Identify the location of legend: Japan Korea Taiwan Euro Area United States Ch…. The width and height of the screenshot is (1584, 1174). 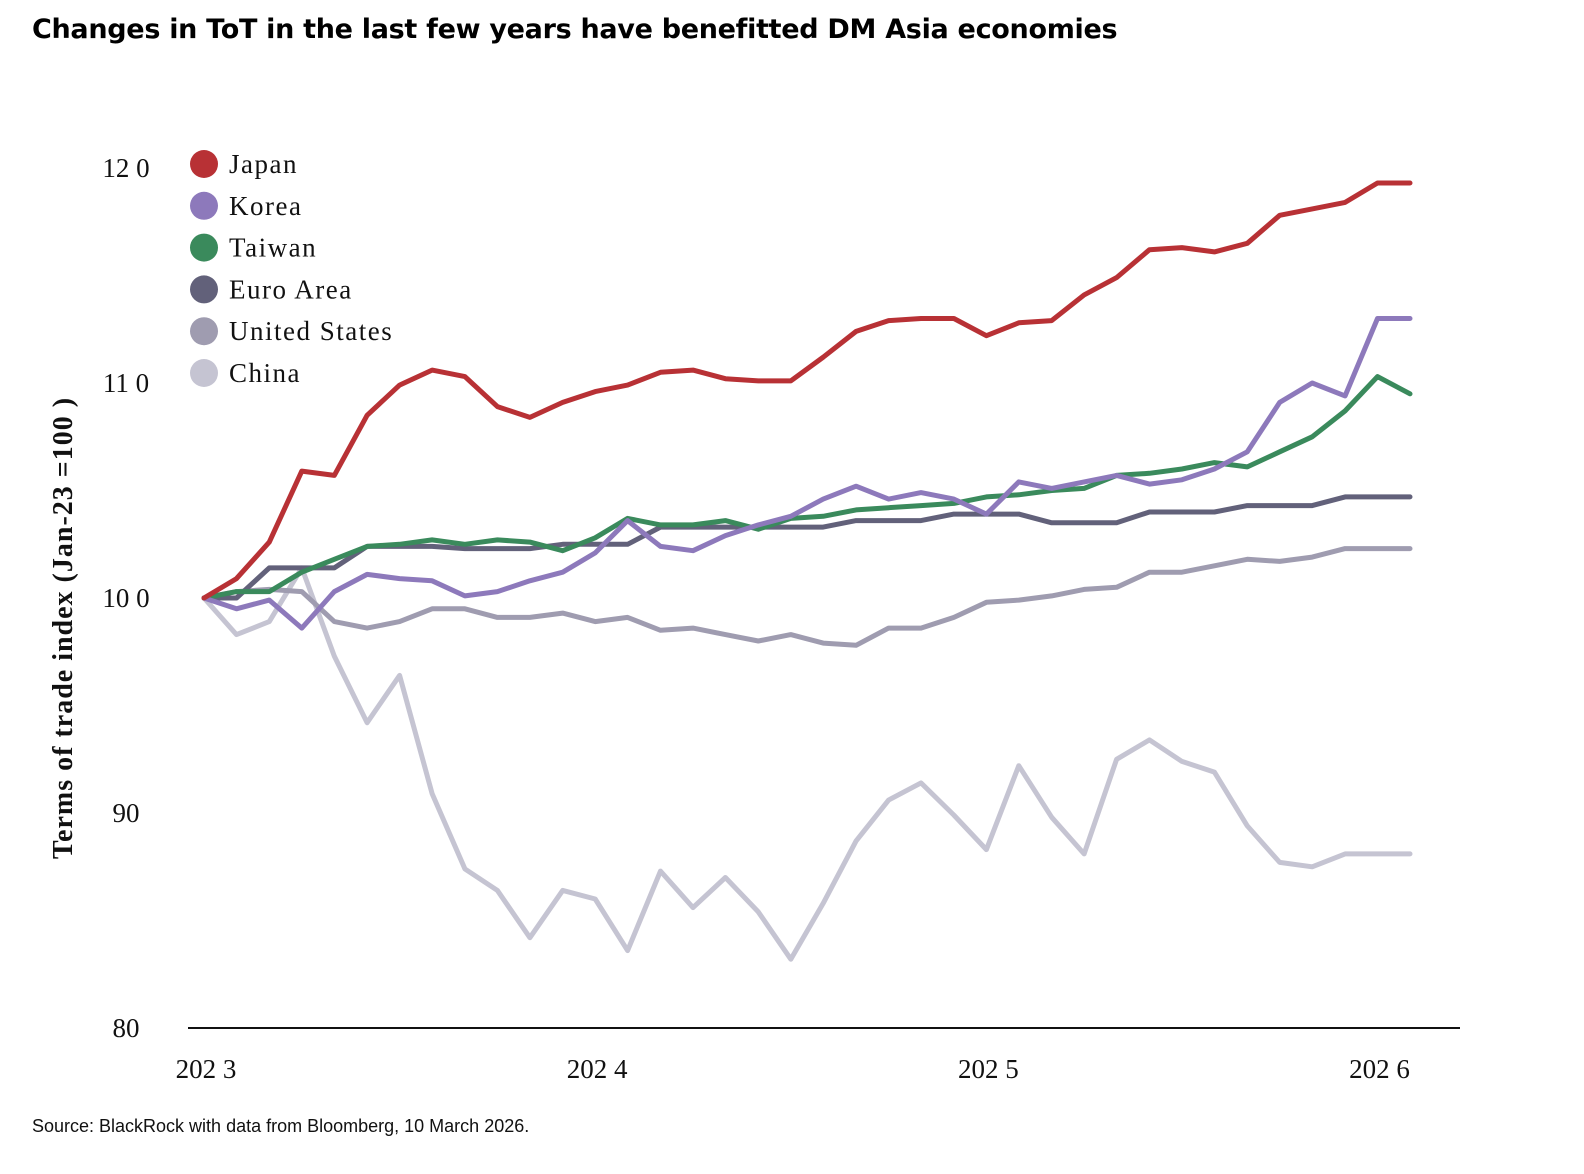
(291, 268).